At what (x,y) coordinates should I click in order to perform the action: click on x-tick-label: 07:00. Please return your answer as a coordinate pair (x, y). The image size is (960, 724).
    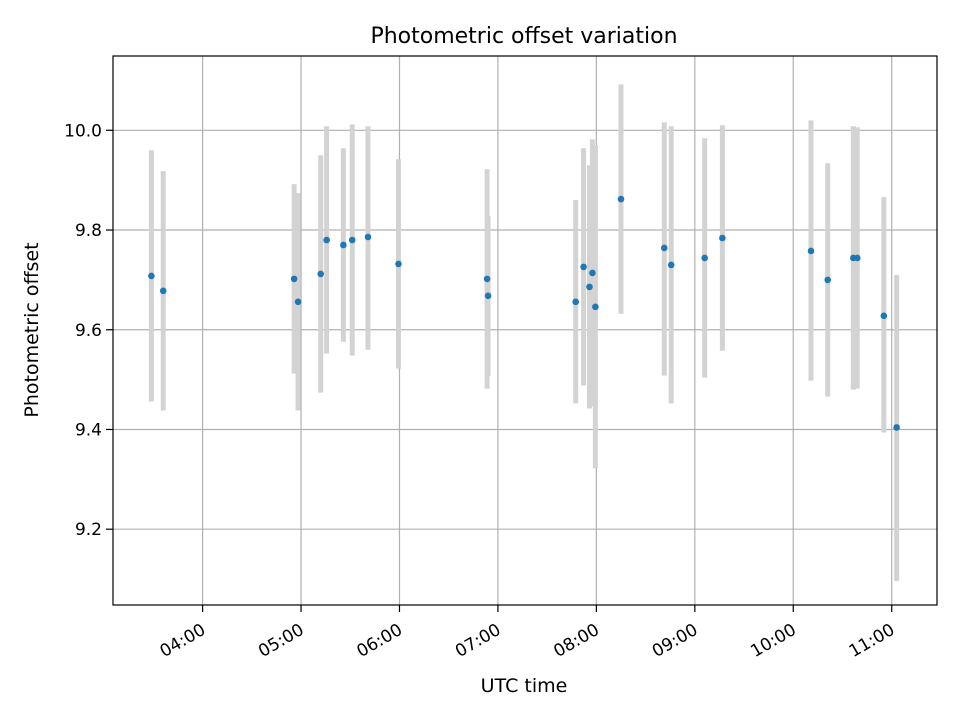
    Looking at the image, I should click on (478, 641).